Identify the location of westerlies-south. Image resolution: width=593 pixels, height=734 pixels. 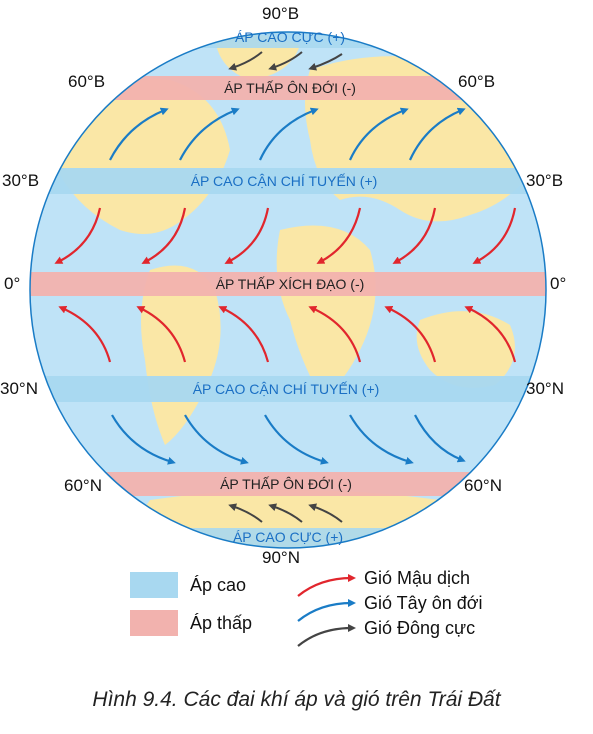
(288, 439).